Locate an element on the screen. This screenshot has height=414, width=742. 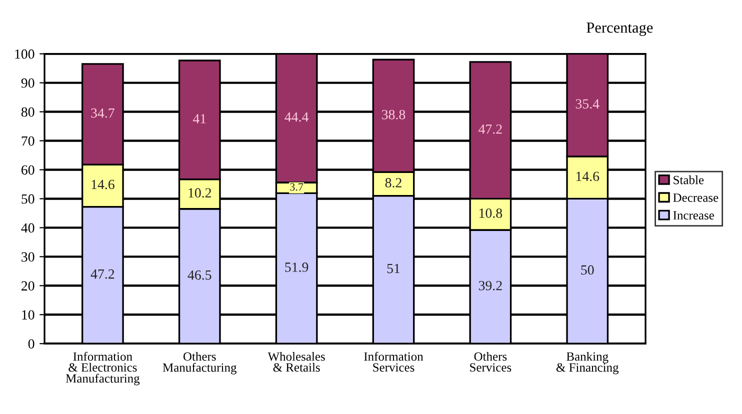
data-label: 10.8 is located at coordinates (491, 213).